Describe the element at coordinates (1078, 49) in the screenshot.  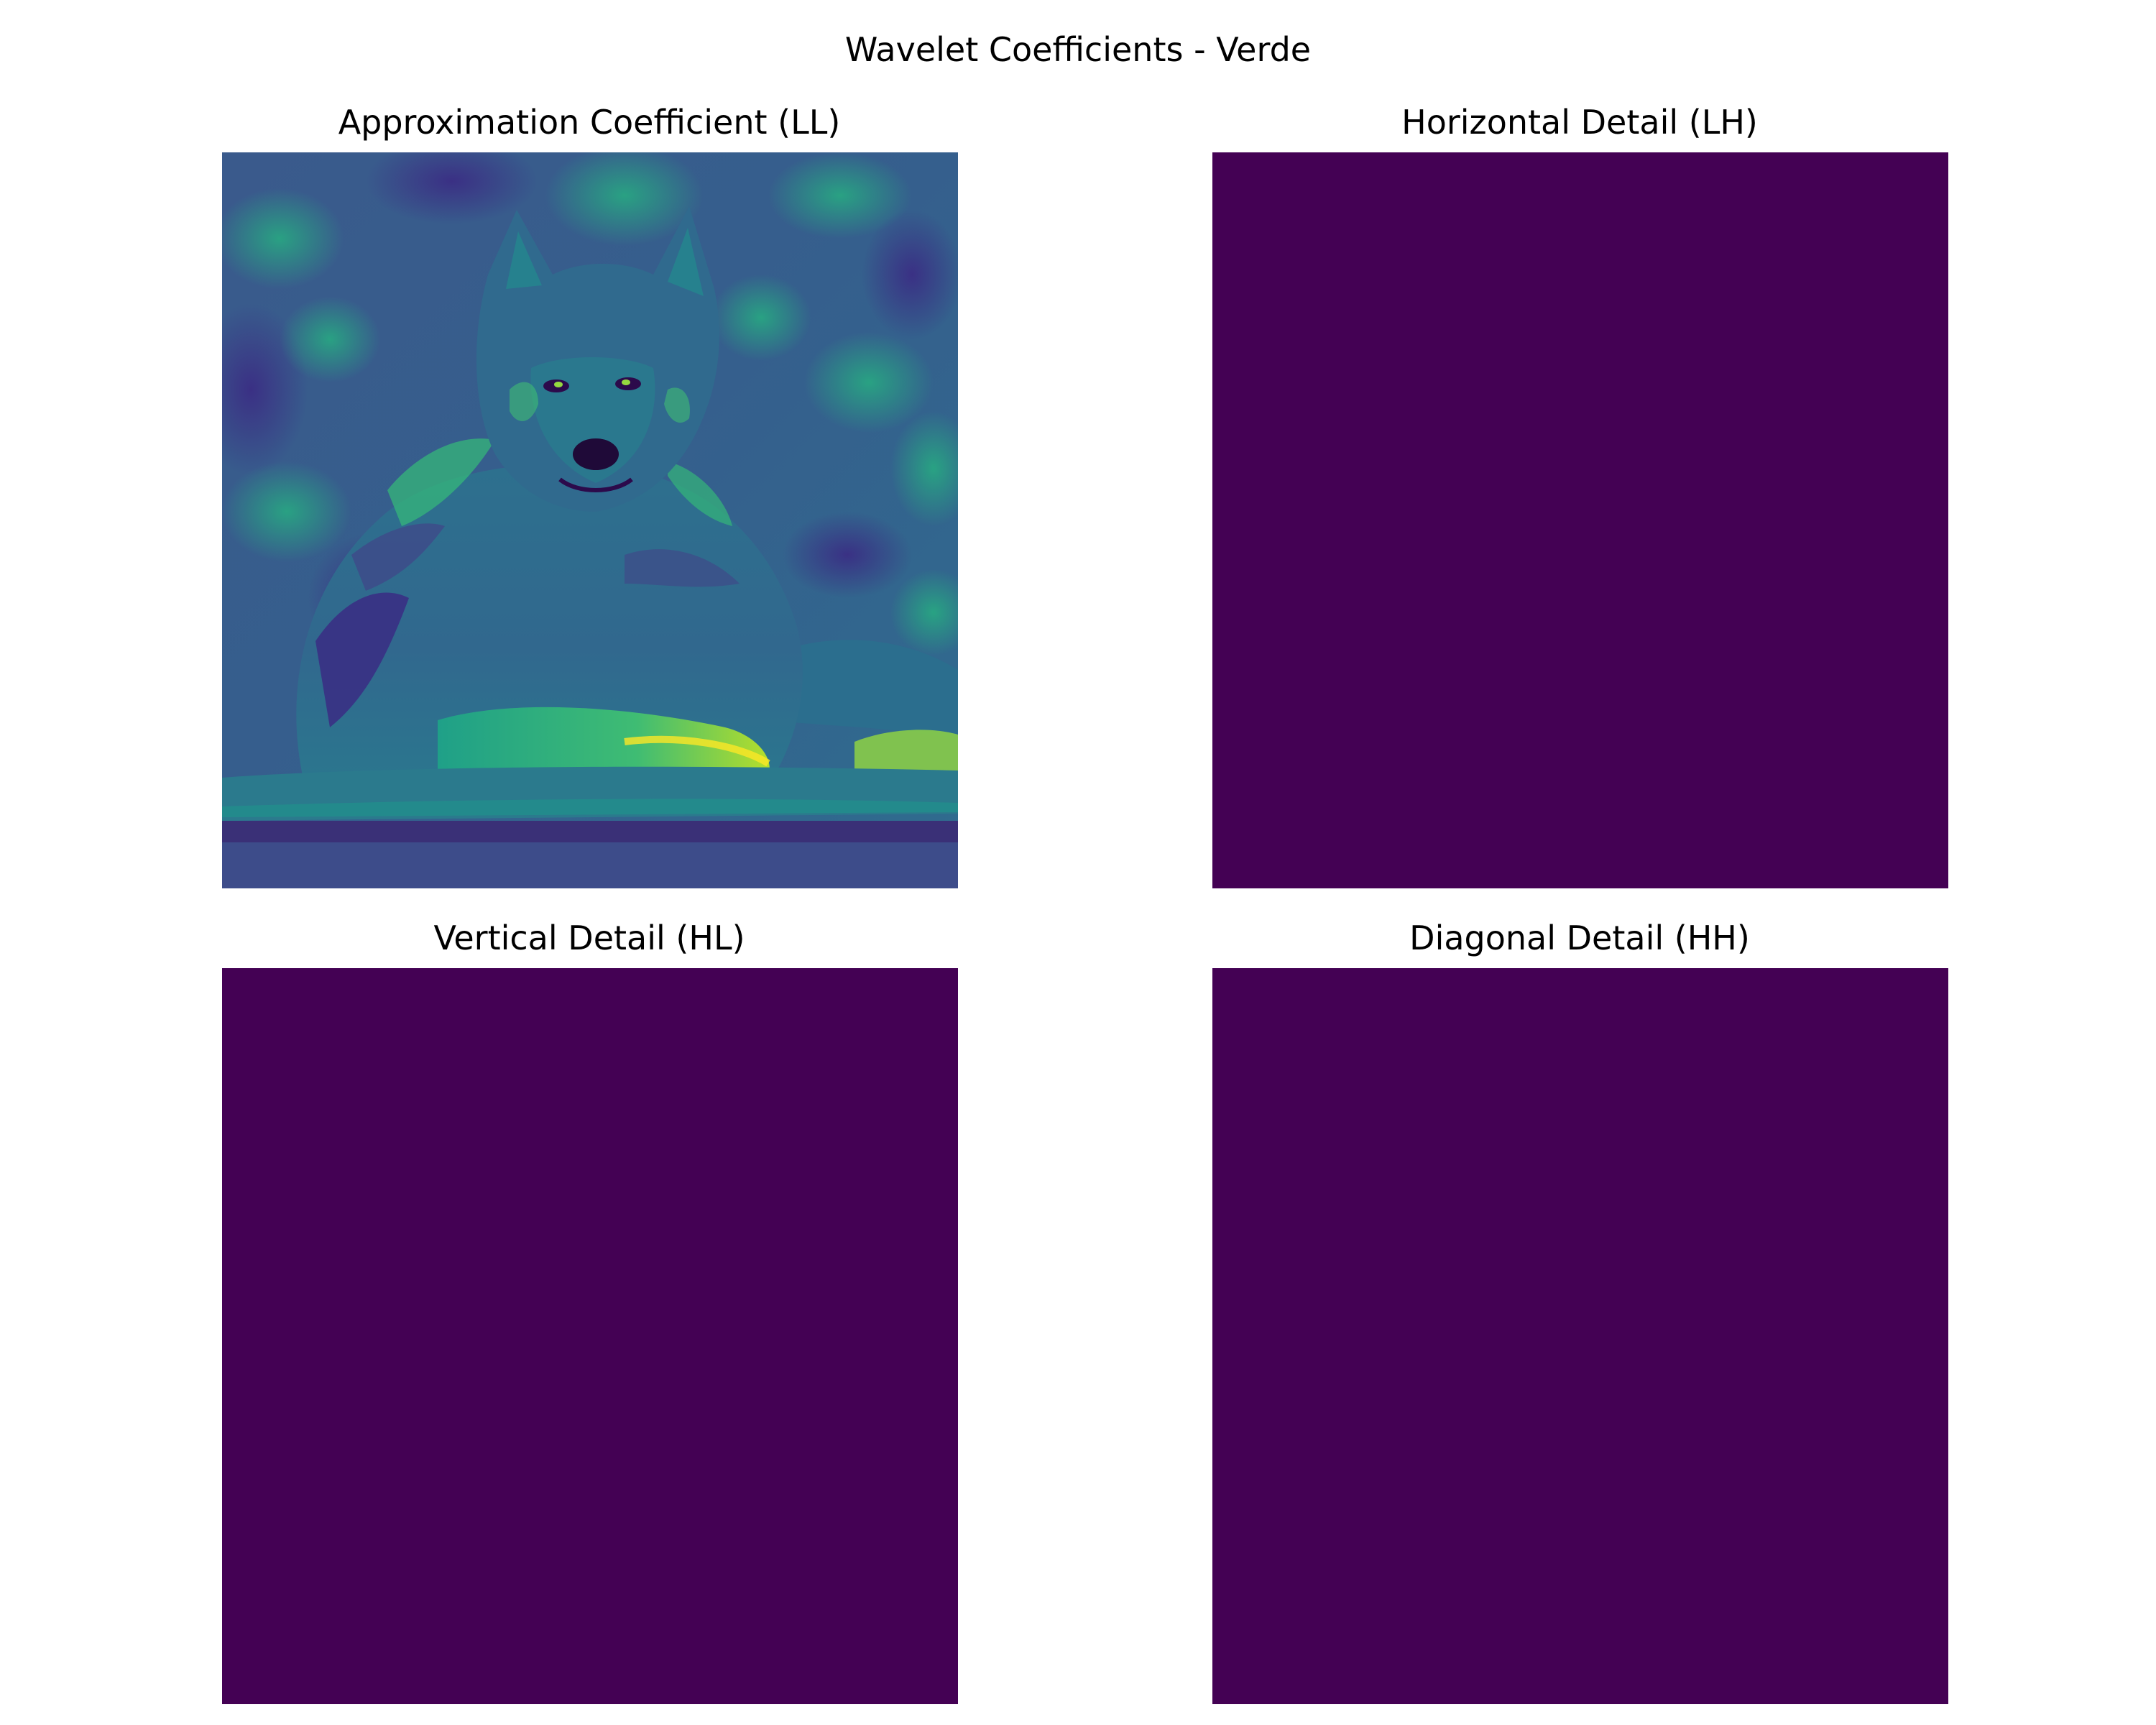
I see `figure-title: Wavelet Coefficients - Verde` at that location.